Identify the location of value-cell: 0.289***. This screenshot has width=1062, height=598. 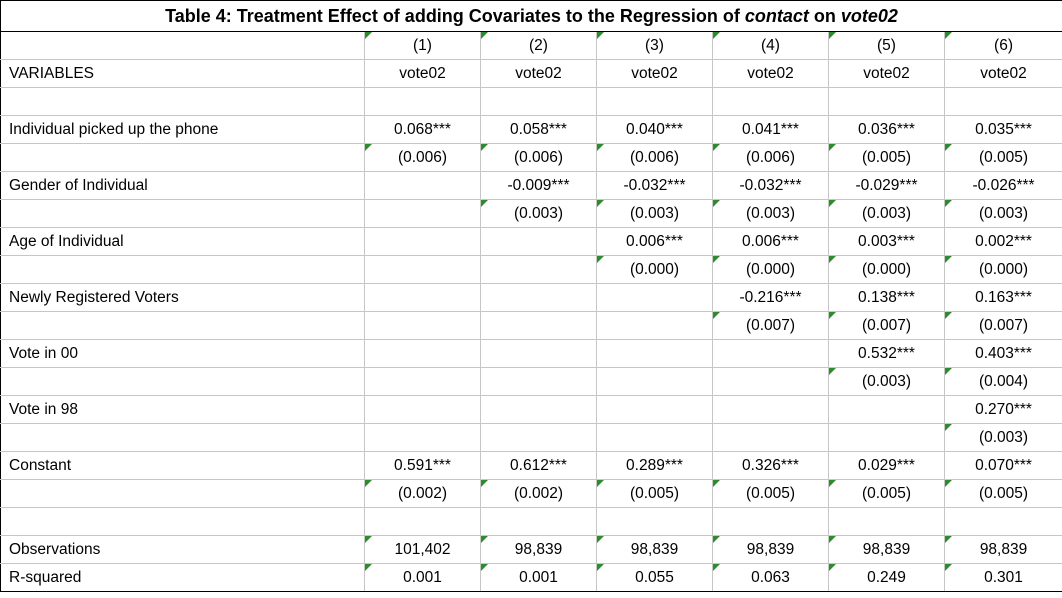
(654, 465).